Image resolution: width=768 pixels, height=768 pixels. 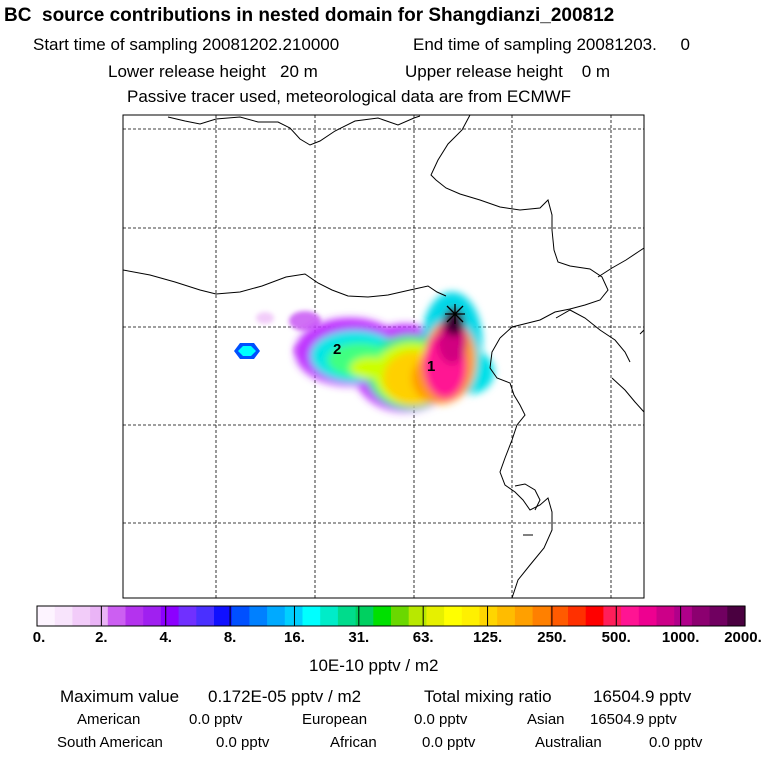 What do you see at coordinates (247, 351) in the screenshot?
I see `plume-island` at bounding box center [247, 351].